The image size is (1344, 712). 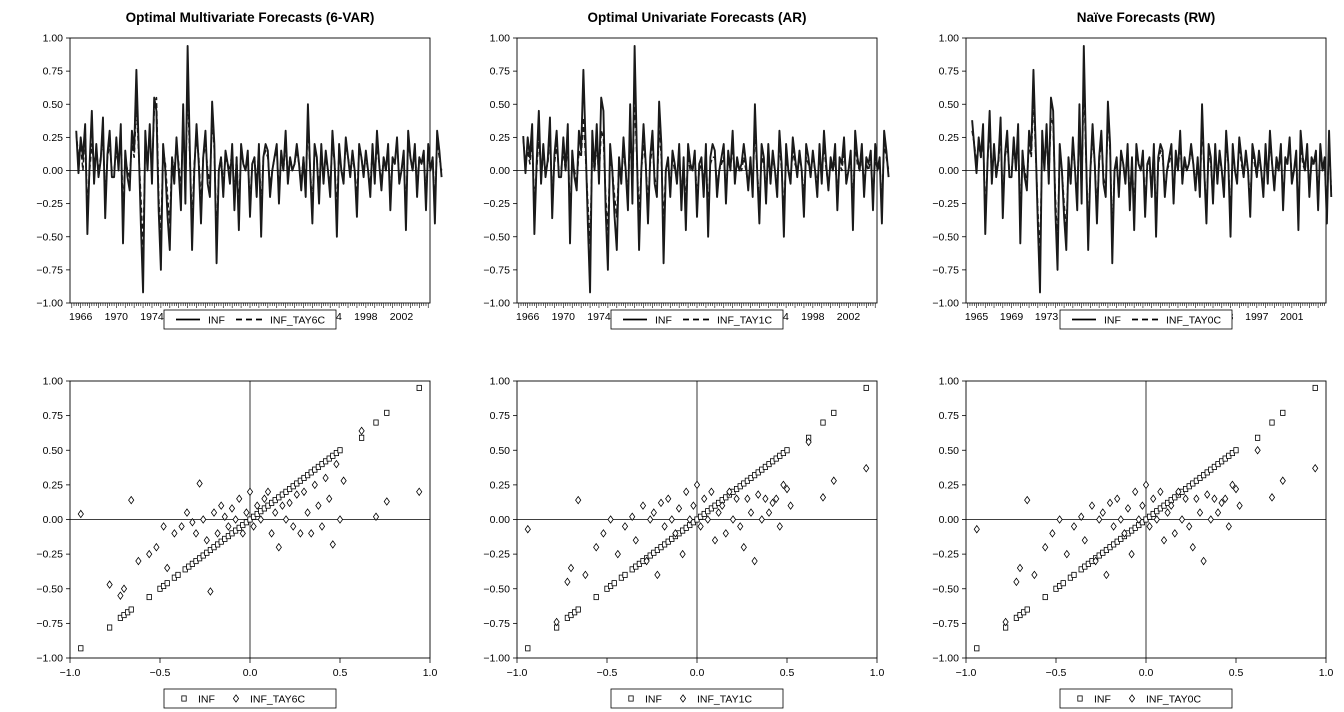 What do you see at coordinates (1152, 169) in the screenshot?
I see `series-line-inf` at bounding box center [1152, 169].